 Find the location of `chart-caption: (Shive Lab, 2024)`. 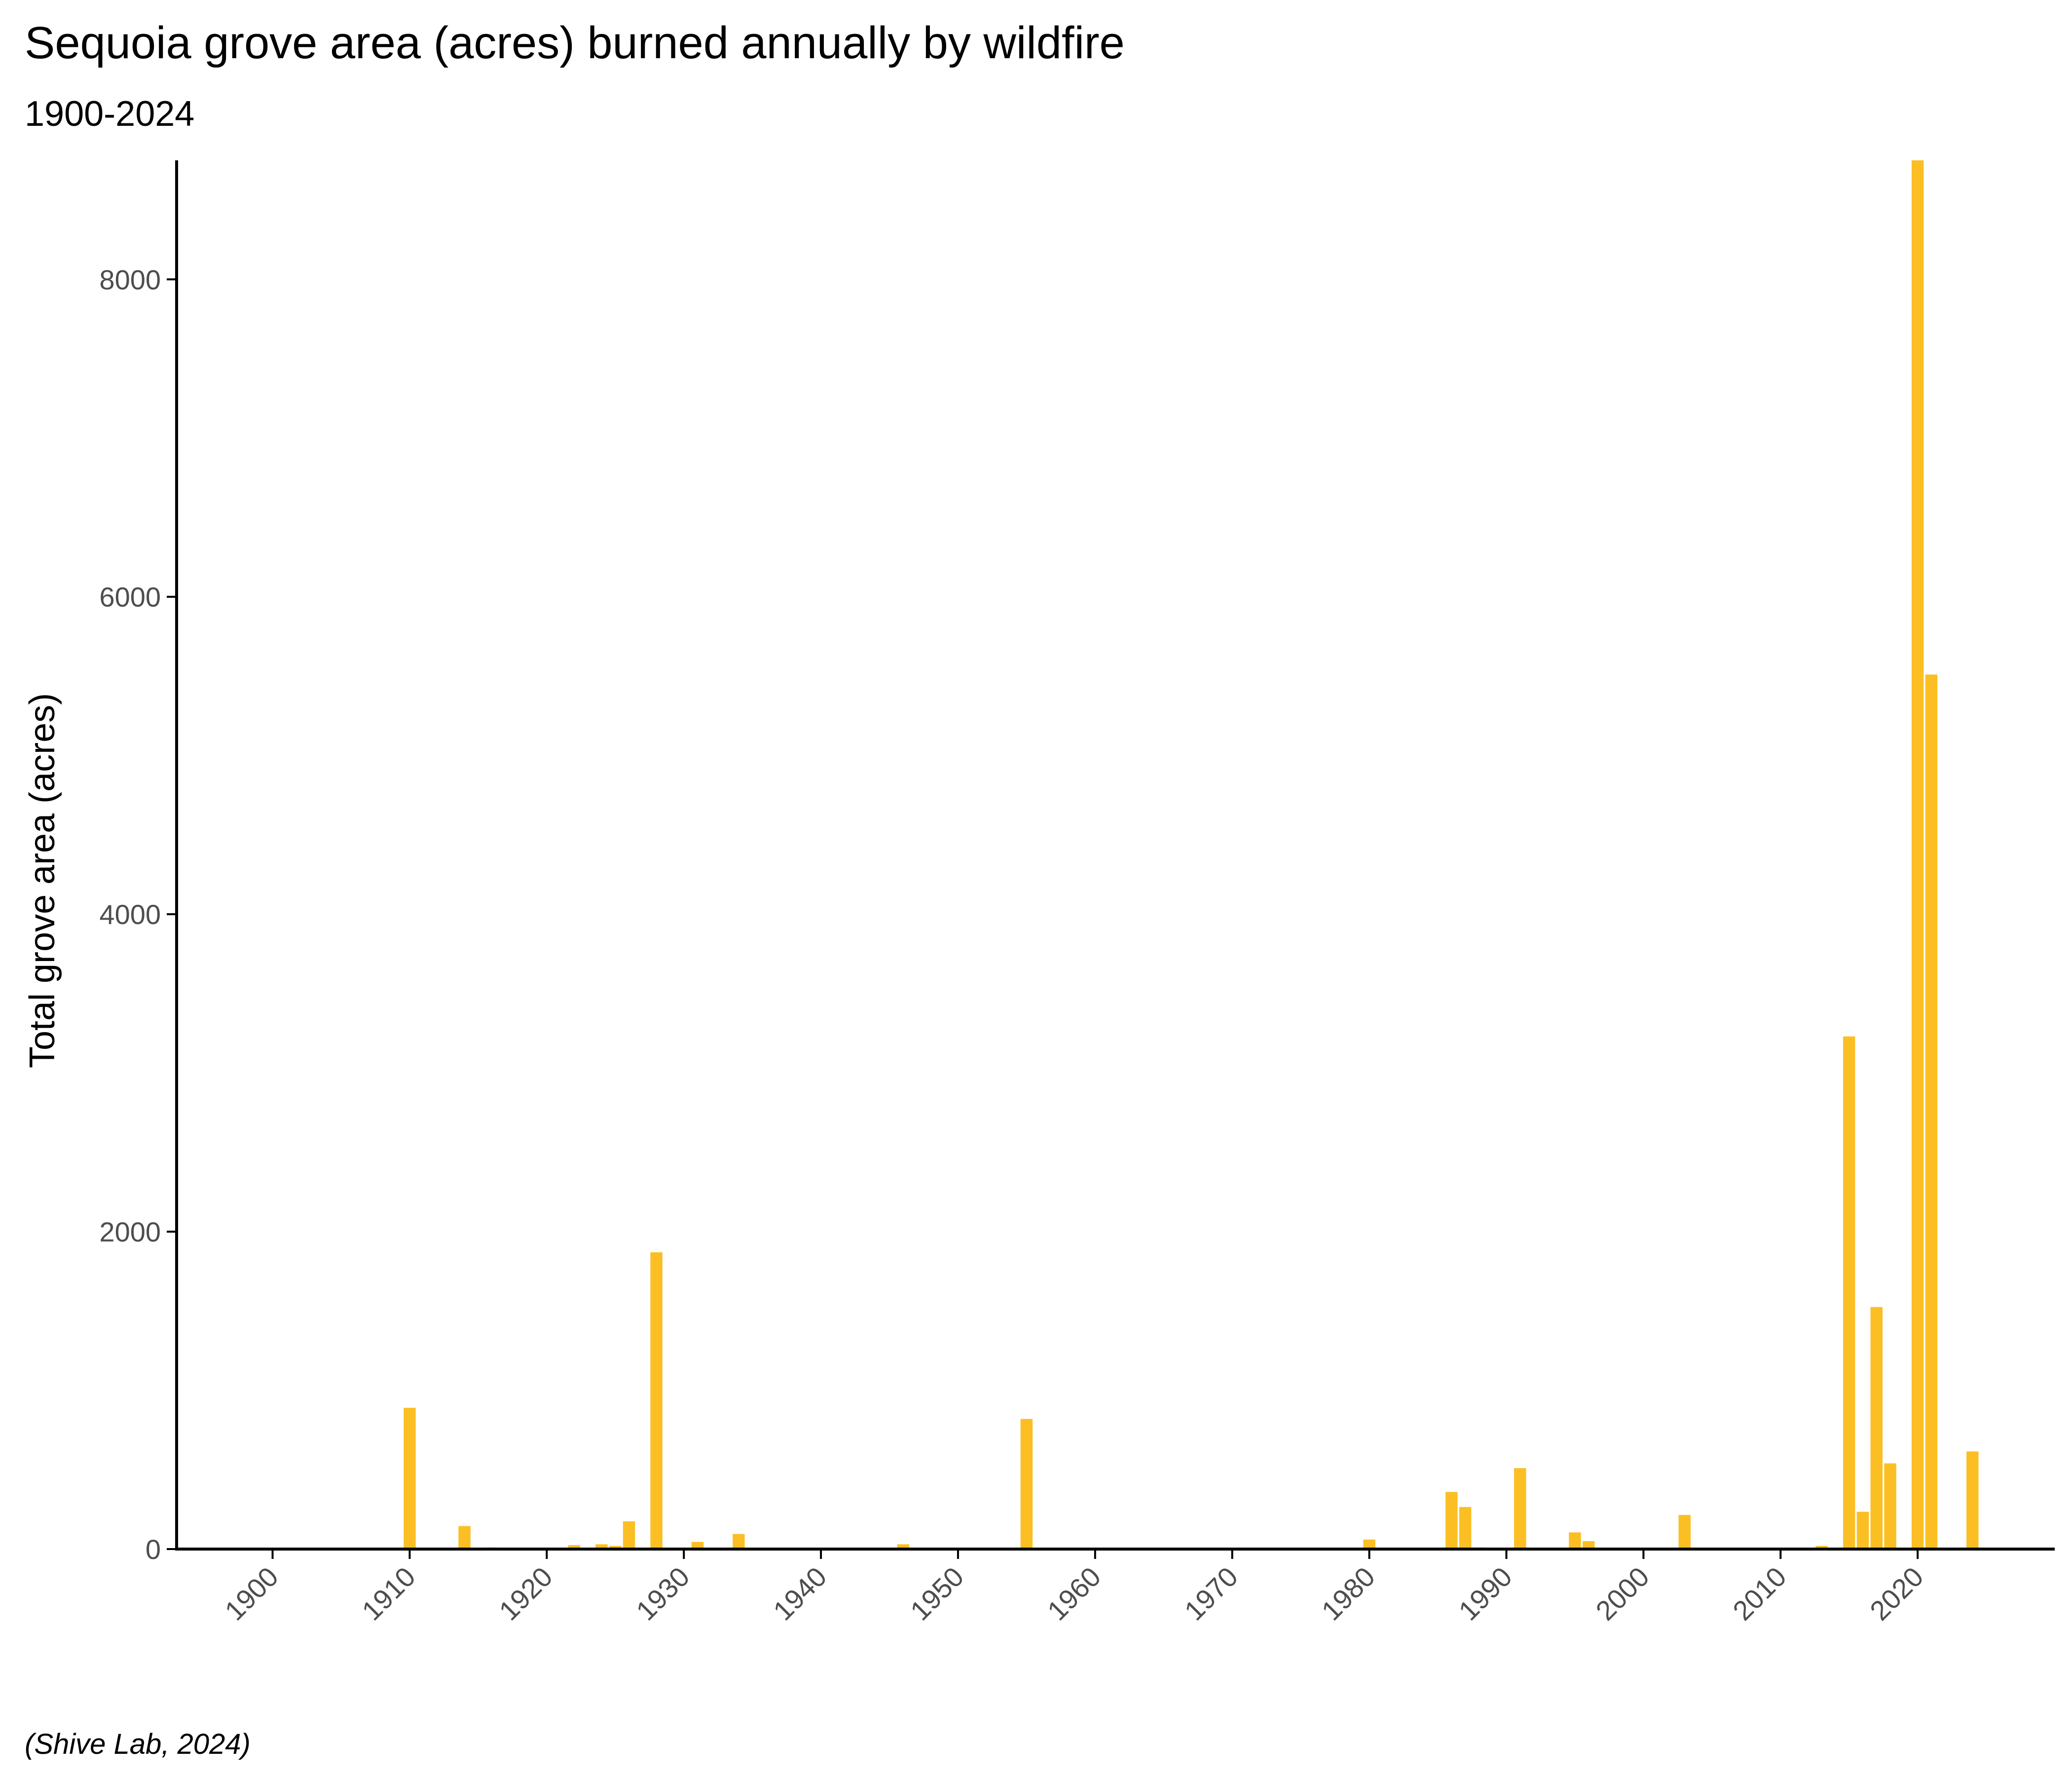

chart-caption: (Shive Lab, 2024) is located at coordinates (138, 1744).